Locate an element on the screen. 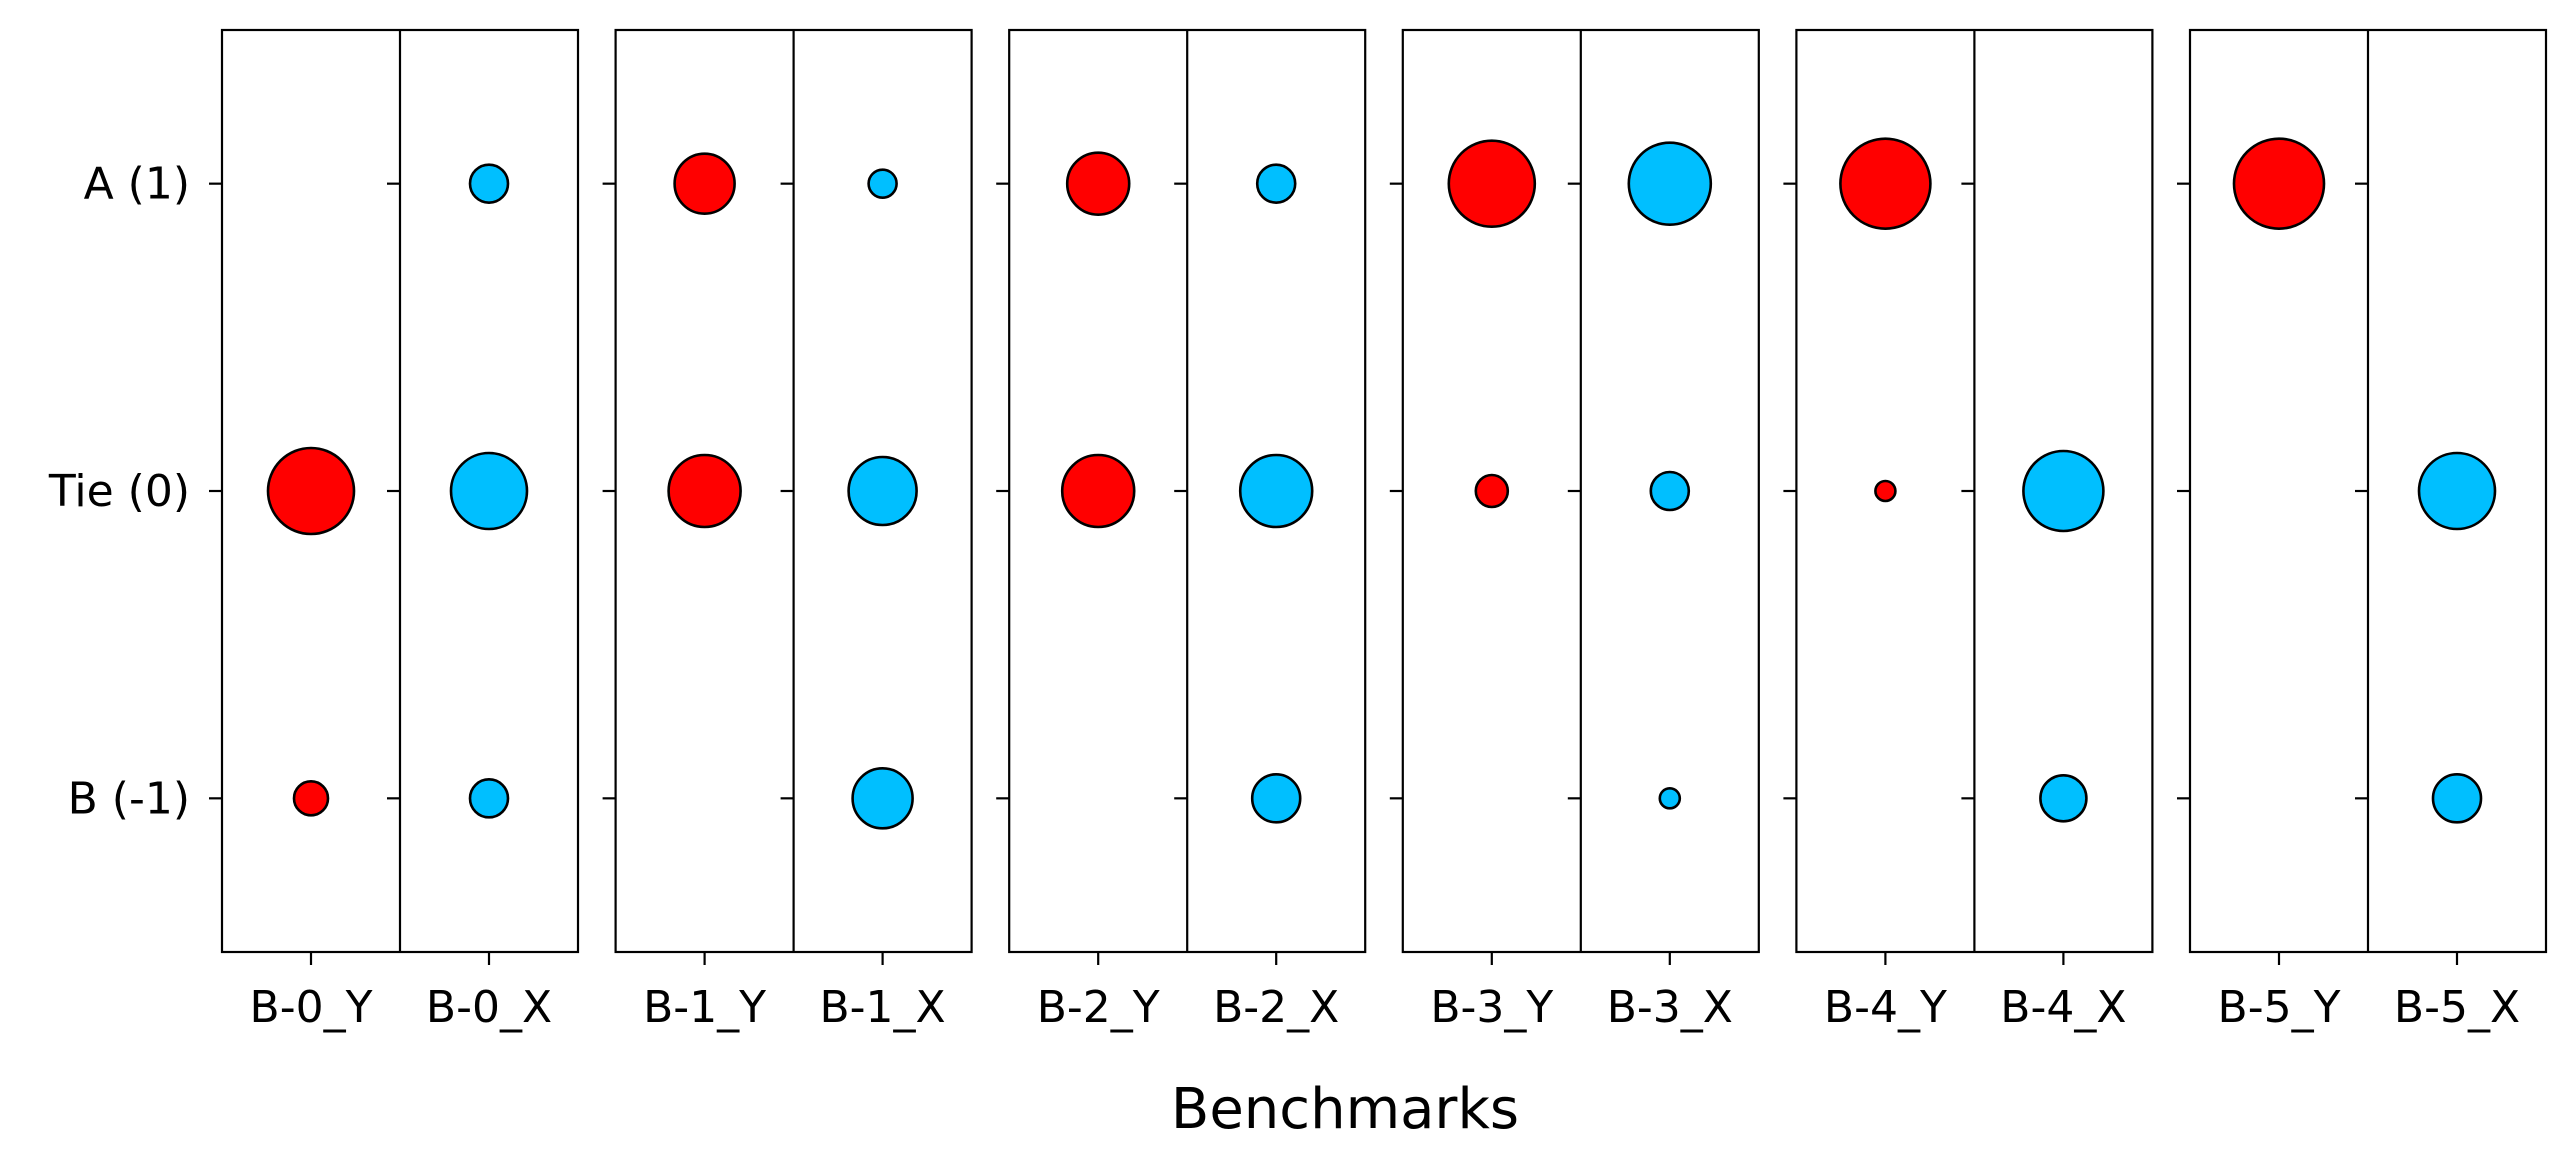 This screenshot has height=1176, width=2574. y-axis-tick-labels: A (1) Tie (0) B (-1) is located at coordinates (119, 492).